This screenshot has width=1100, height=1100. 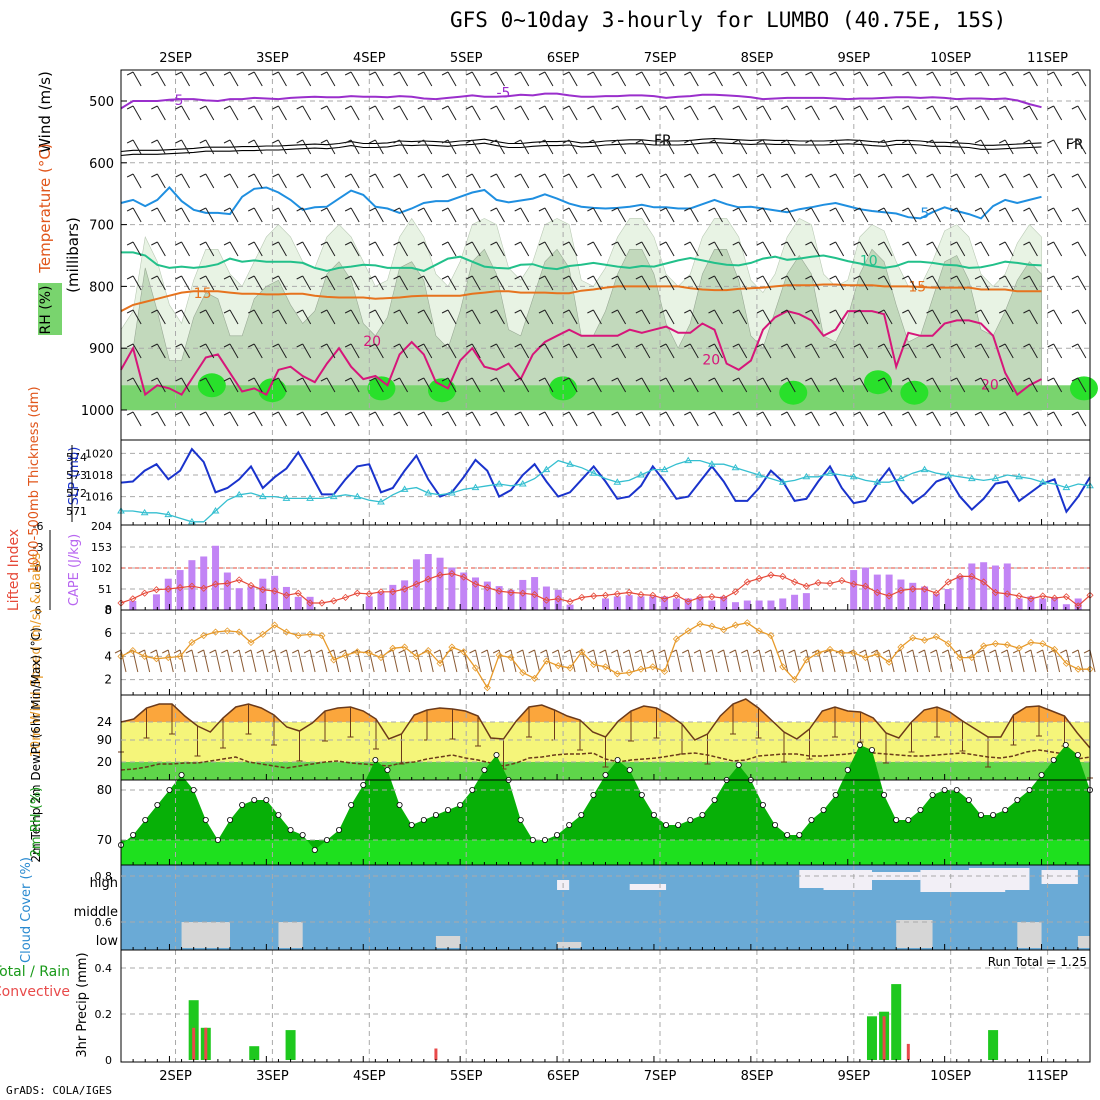 I want to click on date-label-bottom: 6SEP, so click(x=563, y=1076).